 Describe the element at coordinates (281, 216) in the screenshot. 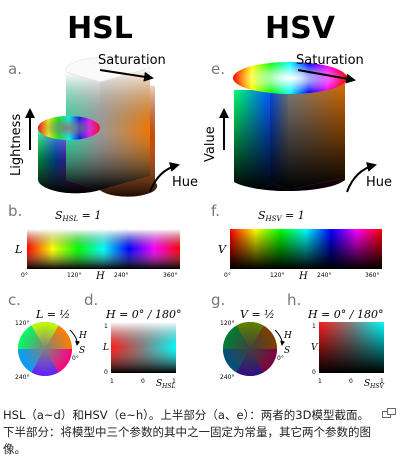

I see `f-title: SHSV = 1` at that location.